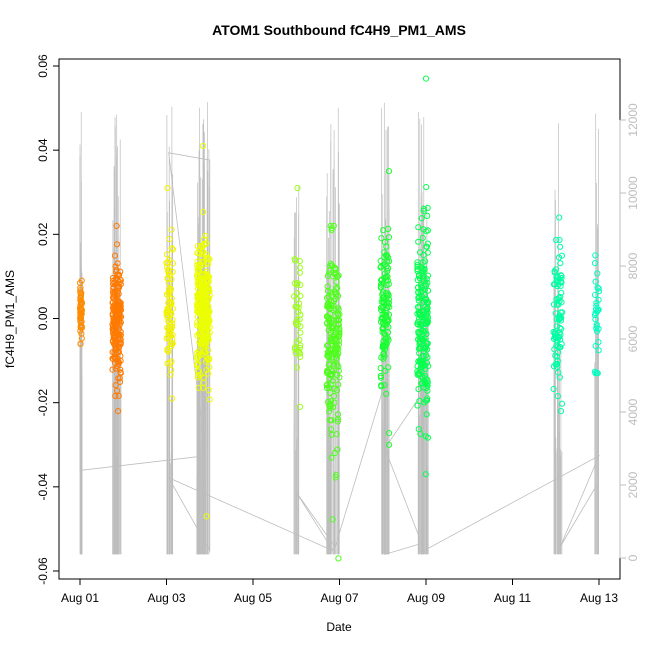  I want to click on y2-tick-label: 10000, so click(633, 193).